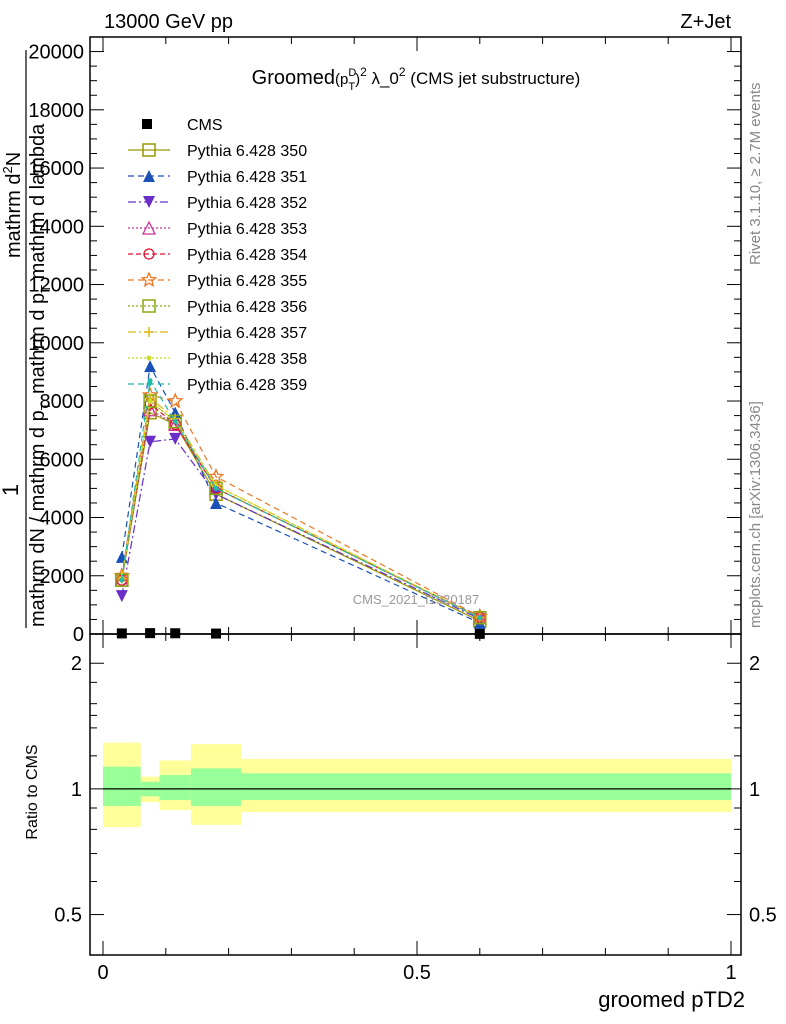 This screenshot has height=1024, width=786. I want to click on y-tick-label: 2000, so click(62, 577).